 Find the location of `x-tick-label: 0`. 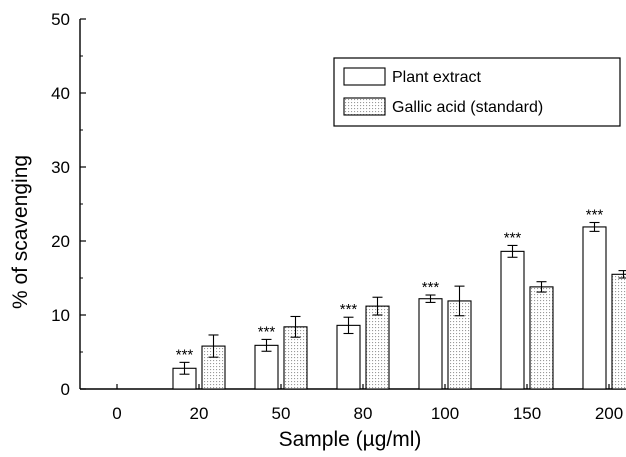

x-tick-label: 0 is located at coordinates (116, 413).